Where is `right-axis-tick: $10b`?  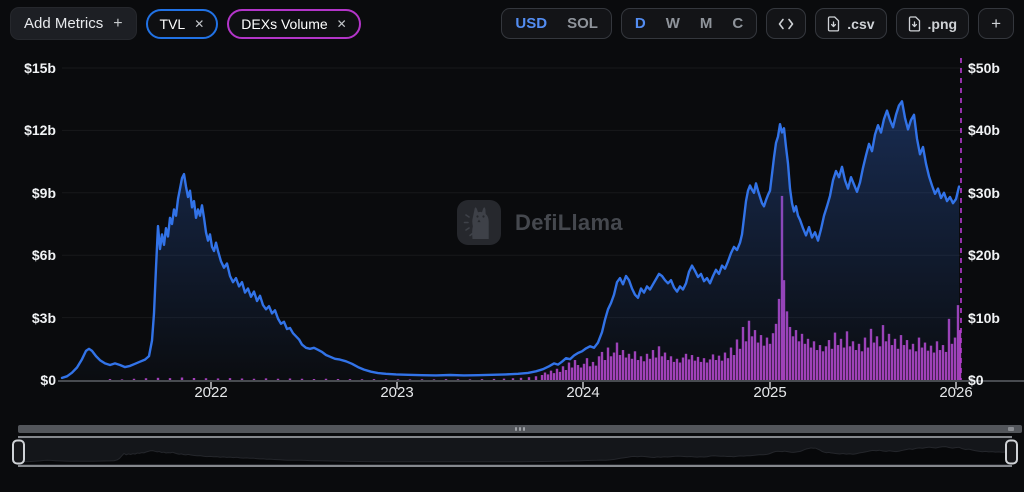
right-axis-tick: $10b is located at coordinates (984, 318).